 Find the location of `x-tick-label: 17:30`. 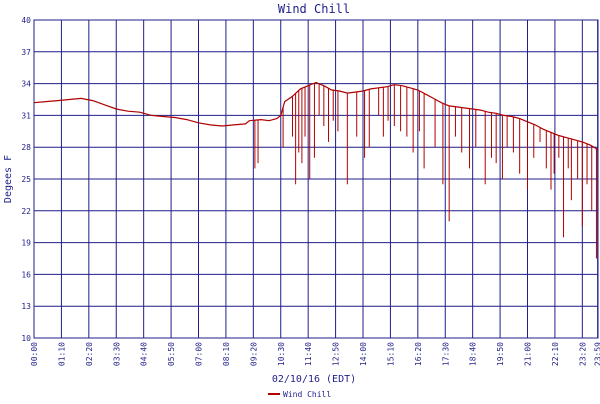

x-tick-label: 17:30 is located at coordinates (445, 354).